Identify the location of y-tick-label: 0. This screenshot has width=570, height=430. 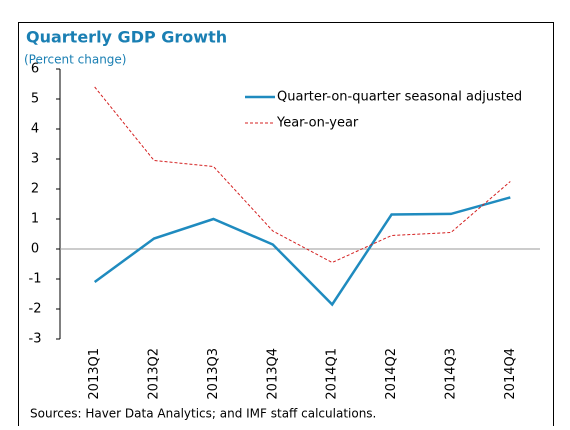
(35, 249).